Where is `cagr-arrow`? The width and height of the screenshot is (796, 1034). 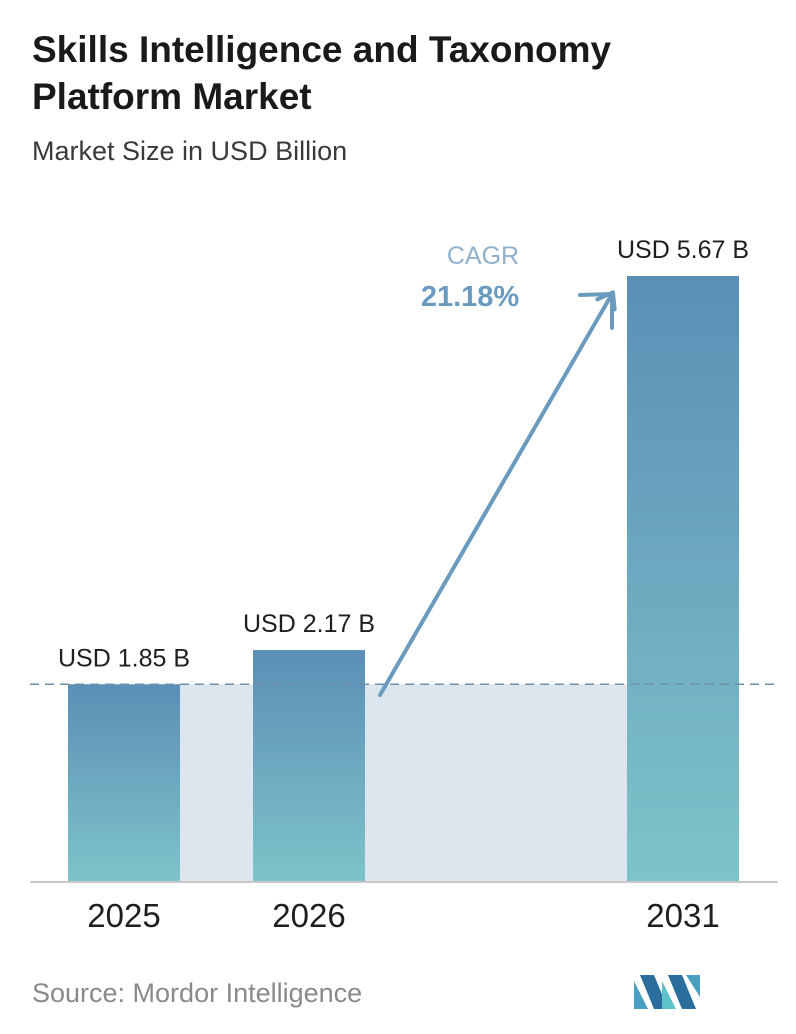 cagr-arrow is located at coordinates (497, 493).